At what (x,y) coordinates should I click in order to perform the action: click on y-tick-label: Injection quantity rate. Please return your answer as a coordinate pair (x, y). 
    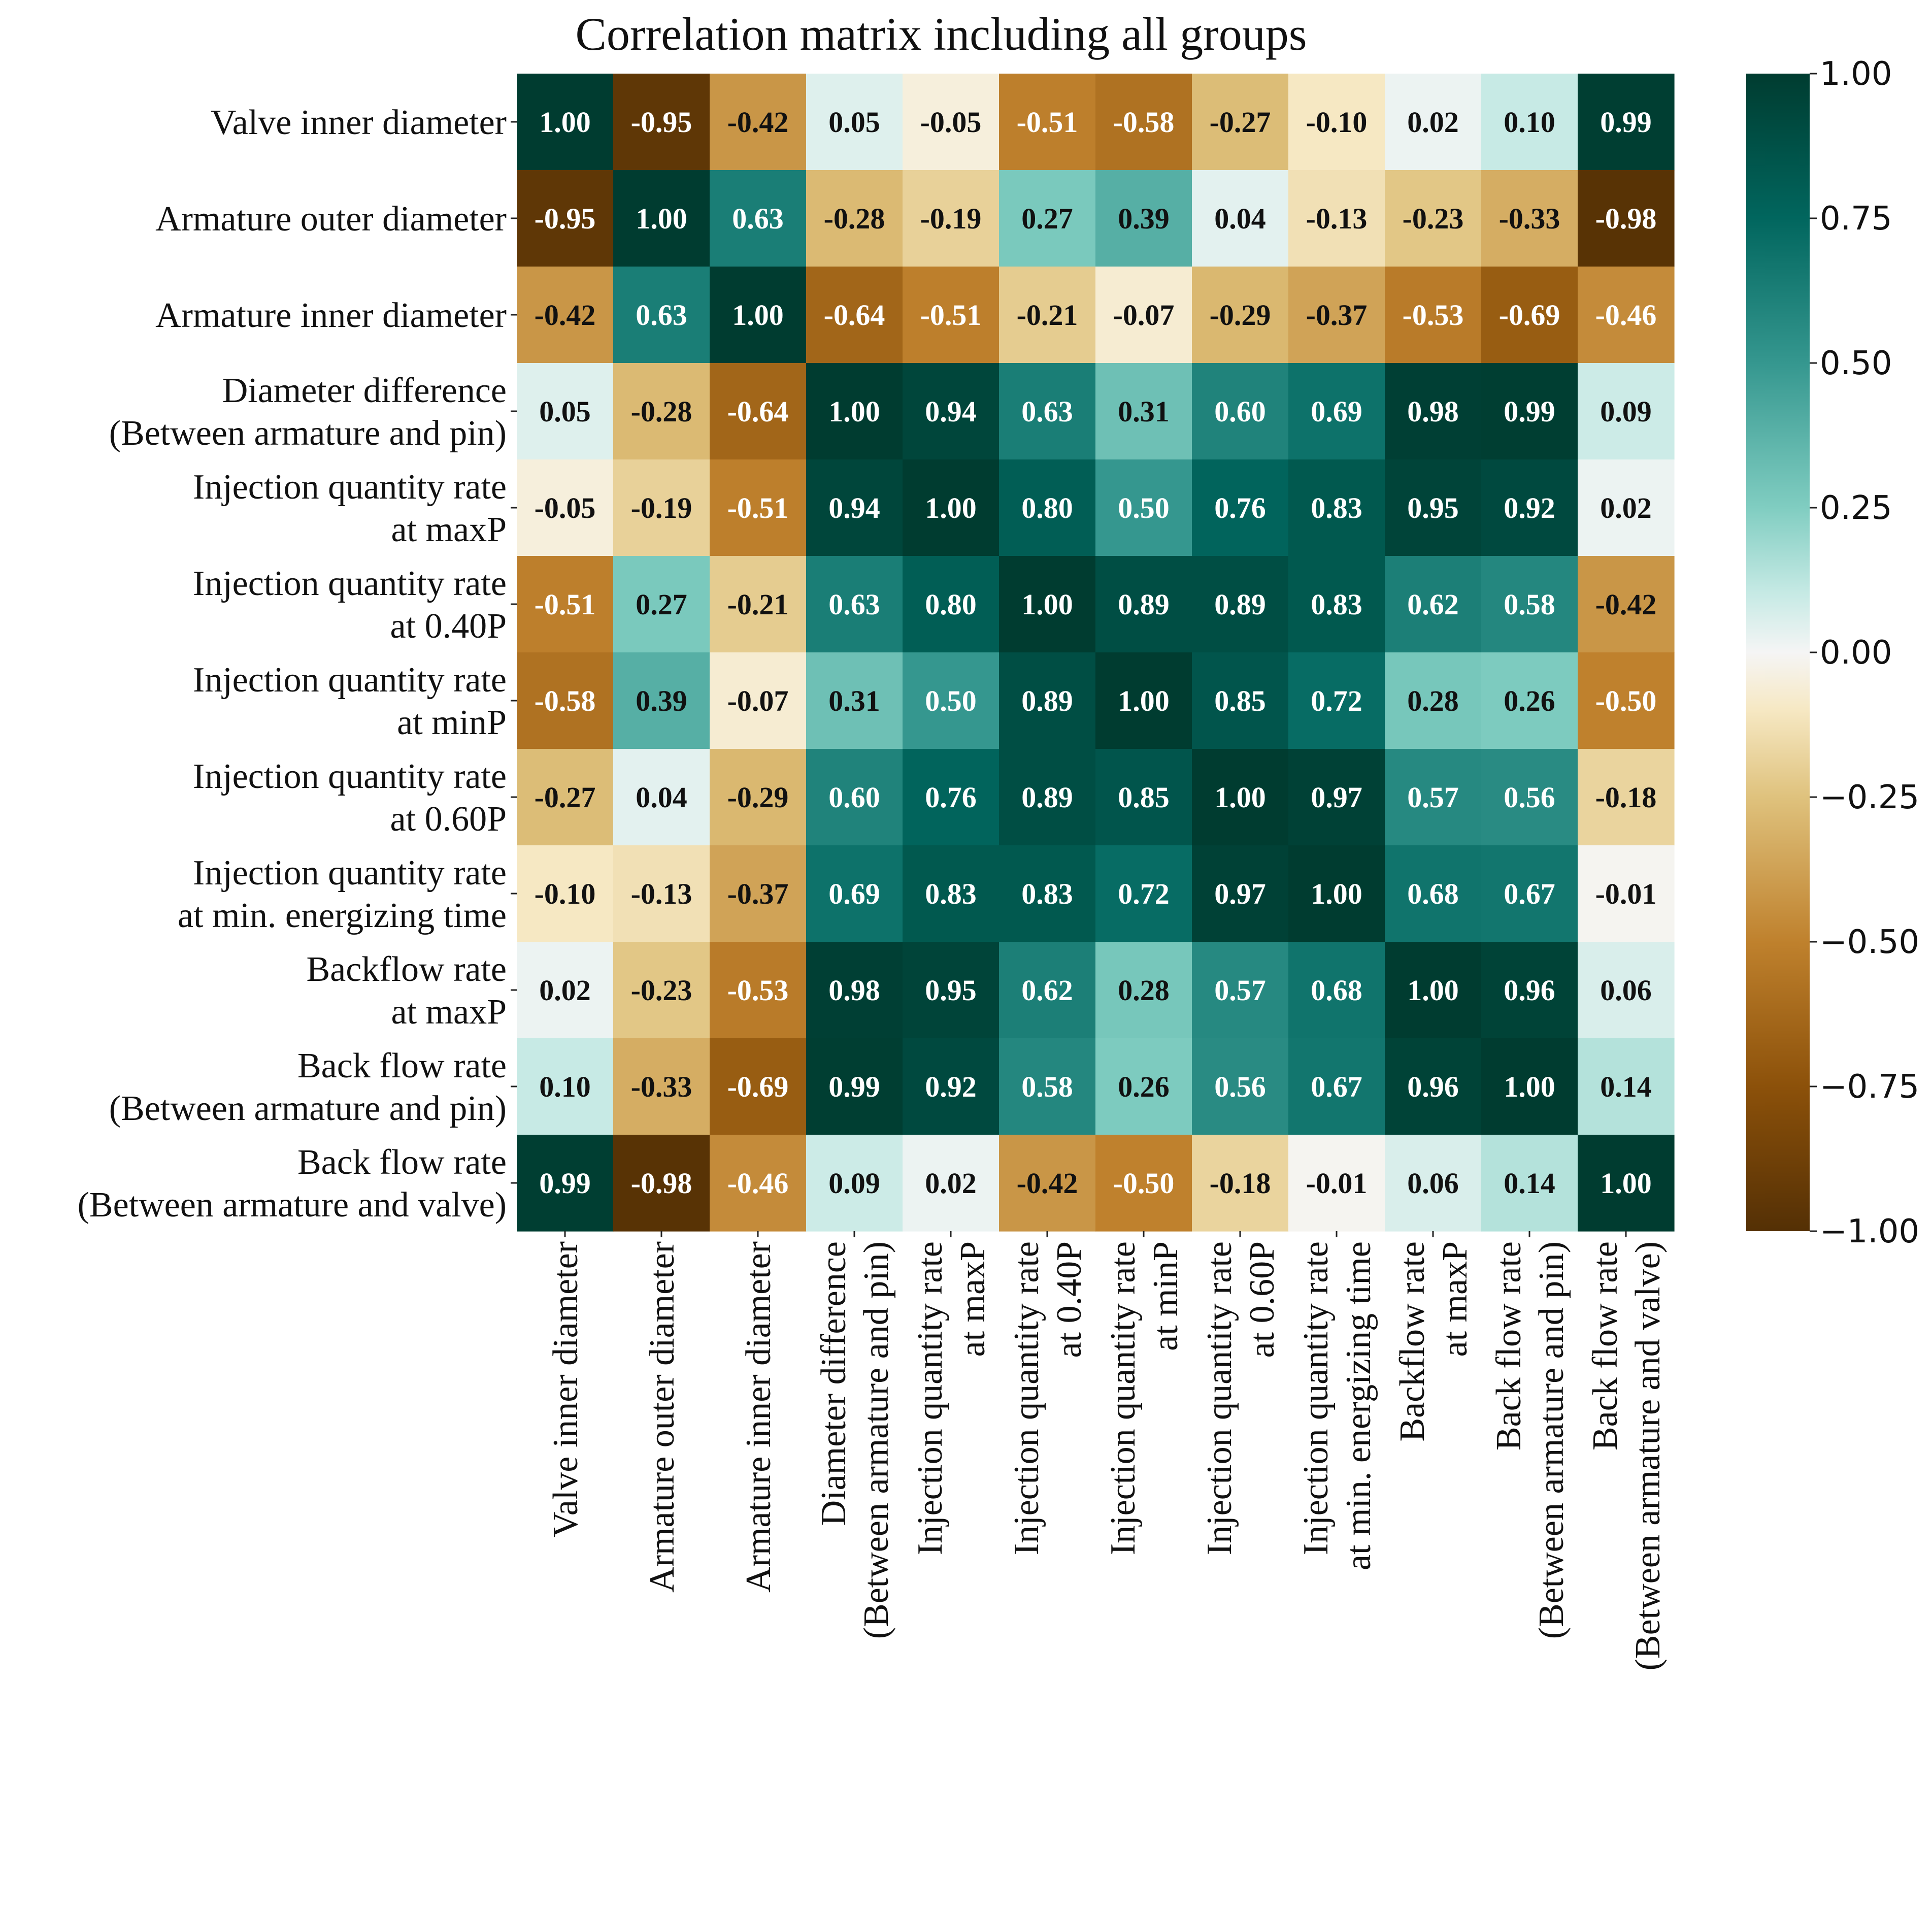
    Looking at the image, I should click on (350, 488).